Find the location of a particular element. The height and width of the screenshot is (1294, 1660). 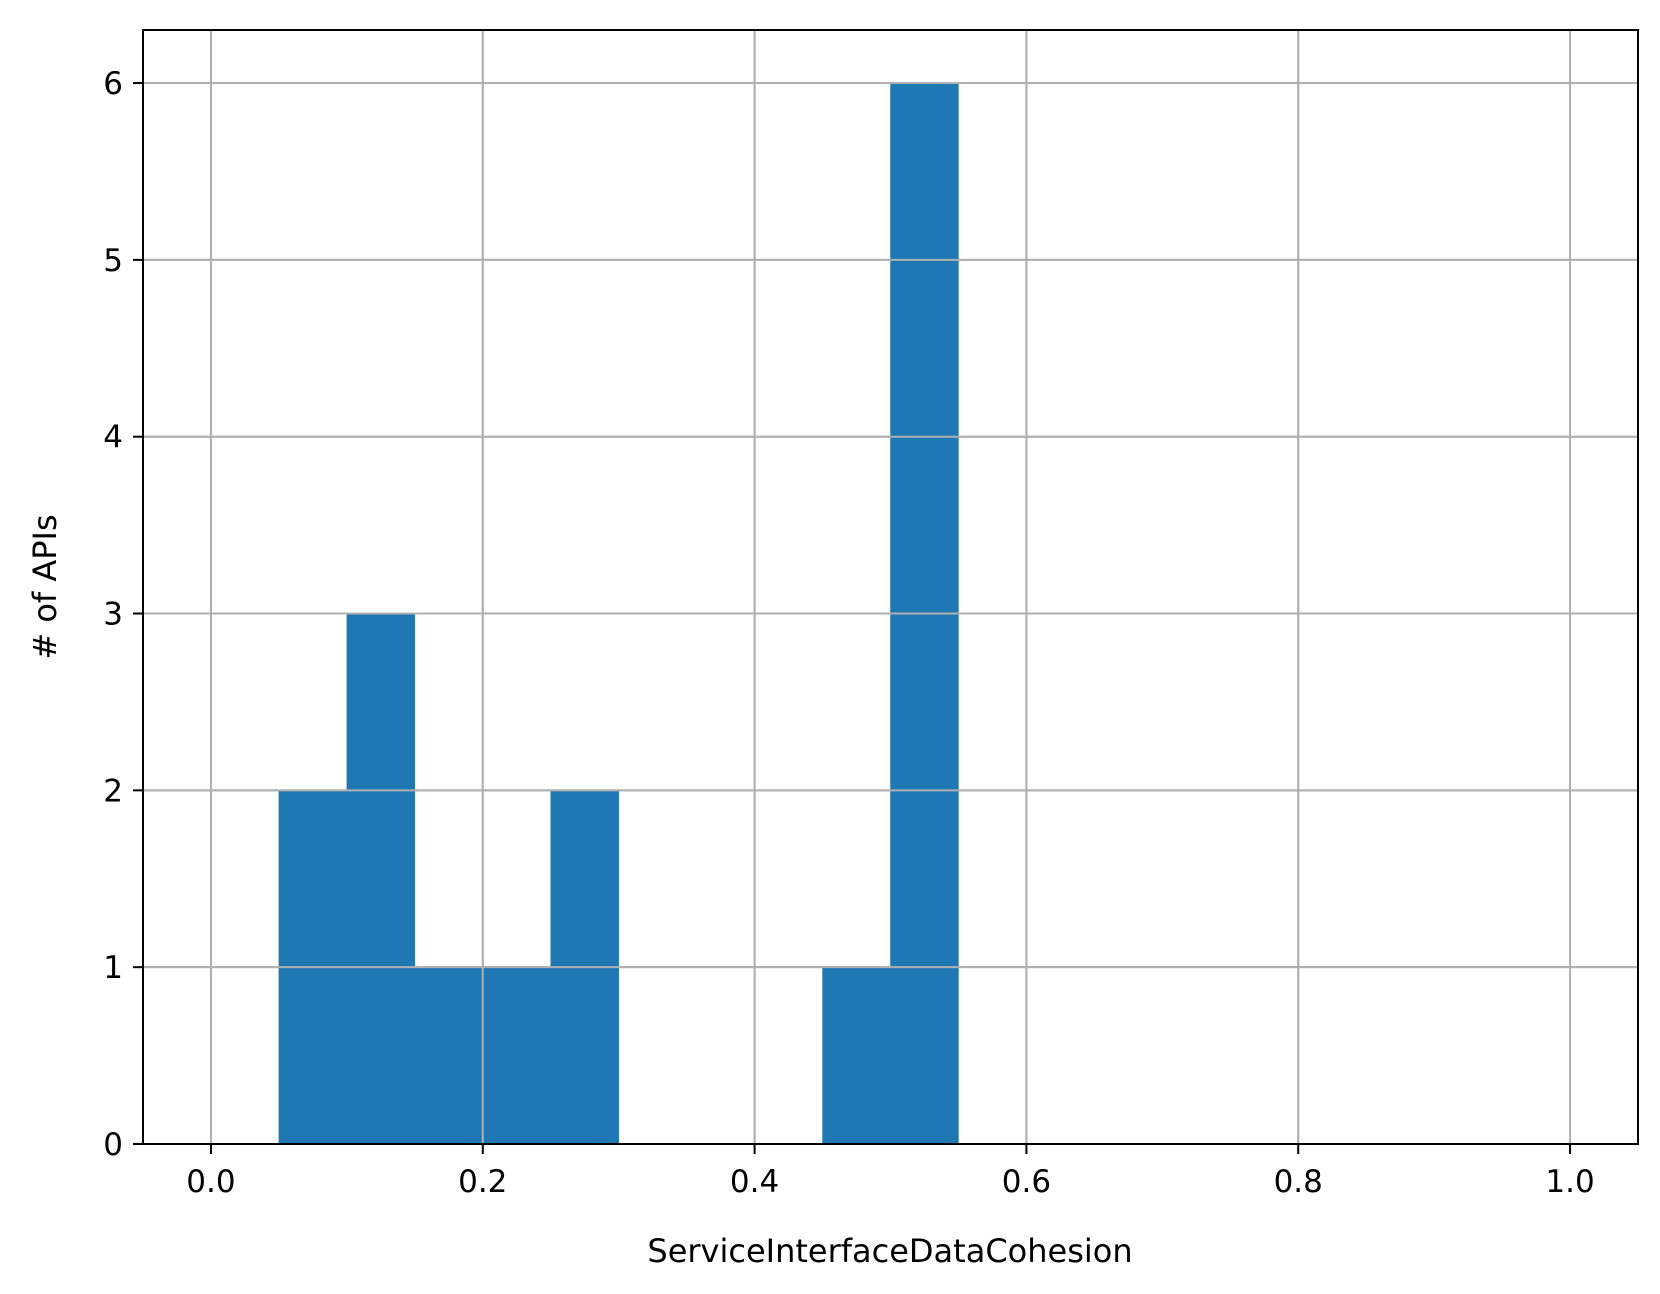

y-axis-label: # of APIs is located at coordinates (45, 586).